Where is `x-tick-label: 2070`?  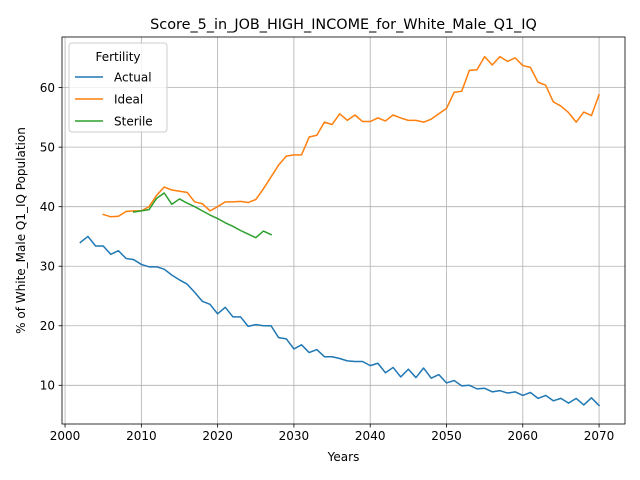 x-tick-label: 2070 is located at coordinates (599, 436).